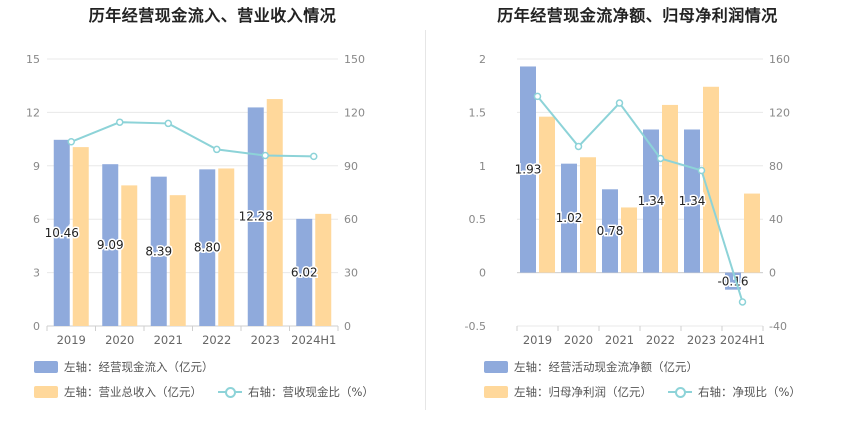  Describe the element at coordinates (212, 15) in the screenshot. I see `chart-title: 历年经营现金流入、营业收入情况` at that location.